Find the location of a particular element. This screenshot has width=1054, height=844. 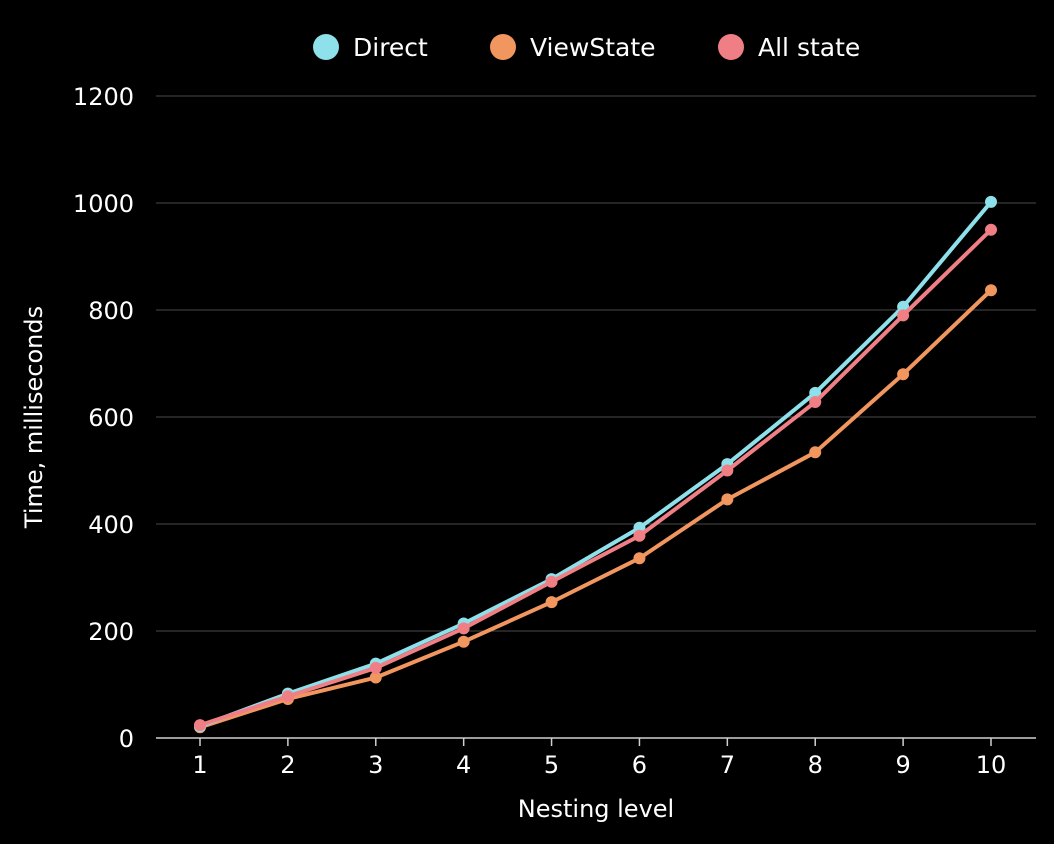

x-tick-label: 6 is located at coordinates (639, 765).